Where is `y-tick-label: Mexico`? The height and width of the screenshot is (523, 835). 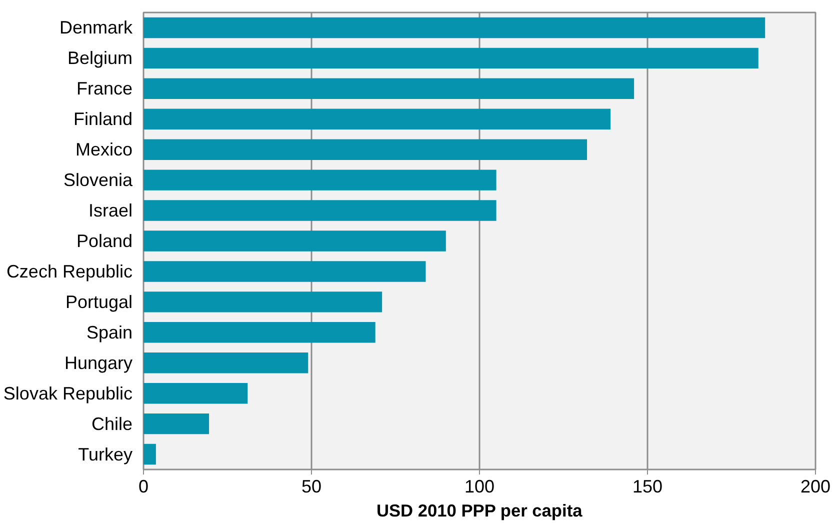
y-tick-label: Mexico is located at coordinates (103, 150).